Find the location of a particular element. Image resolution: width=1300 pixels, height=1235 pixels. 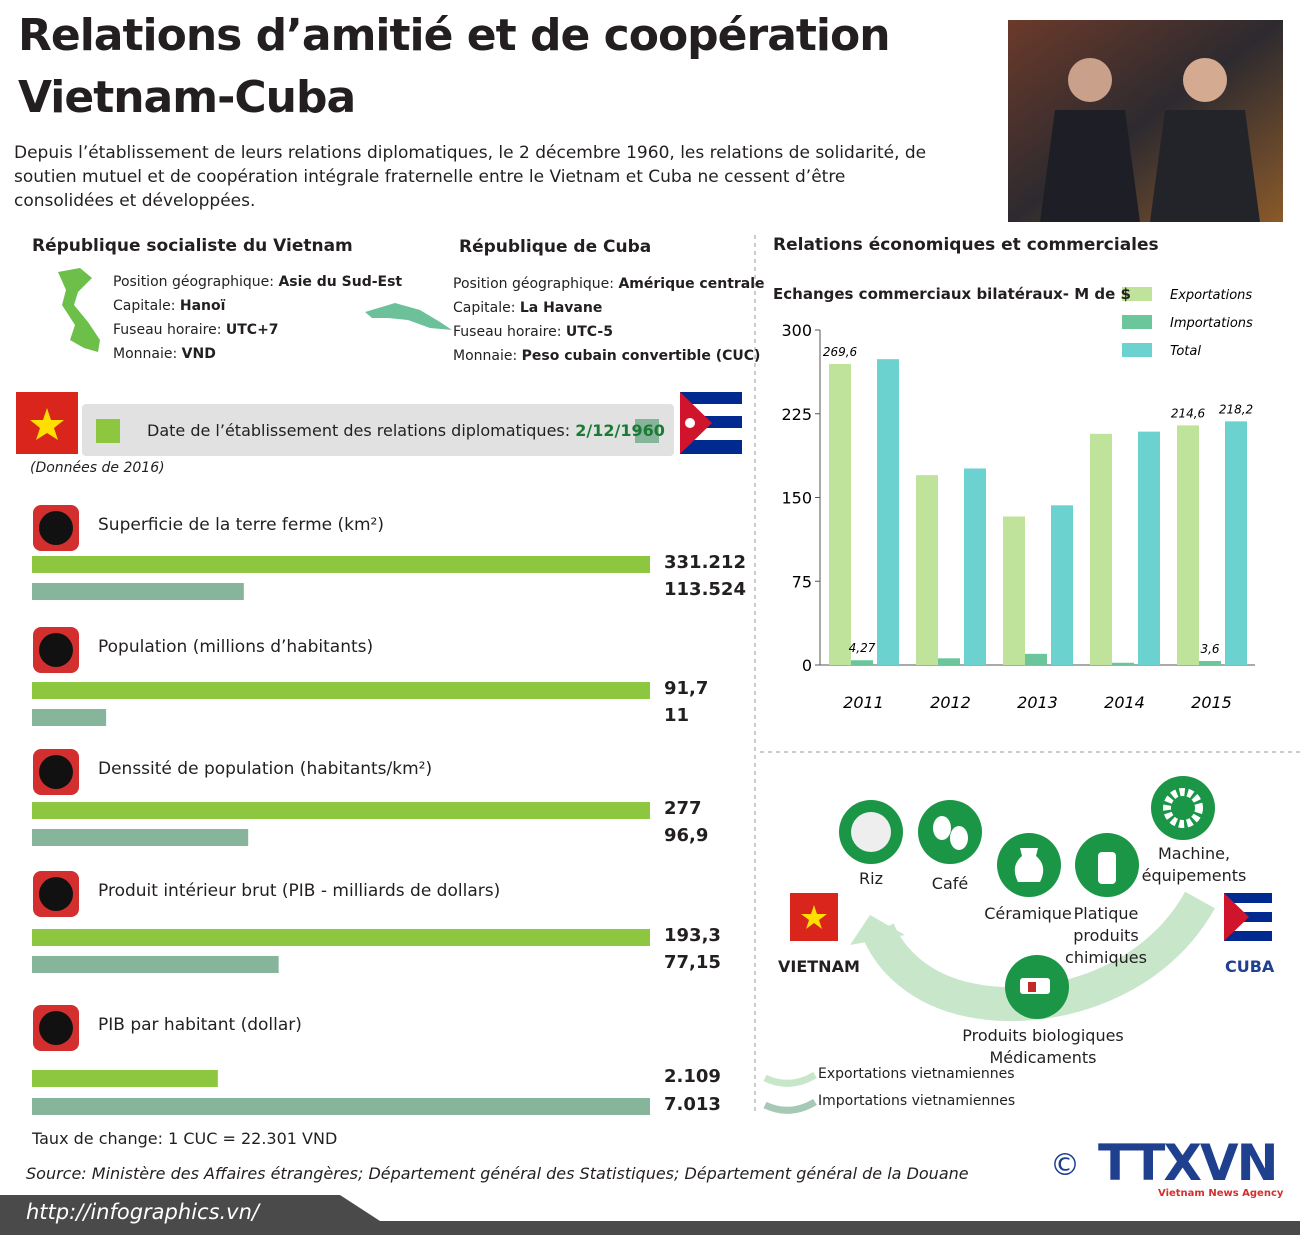

fact-value: UTC+7 is located at coordinates (252, 330).